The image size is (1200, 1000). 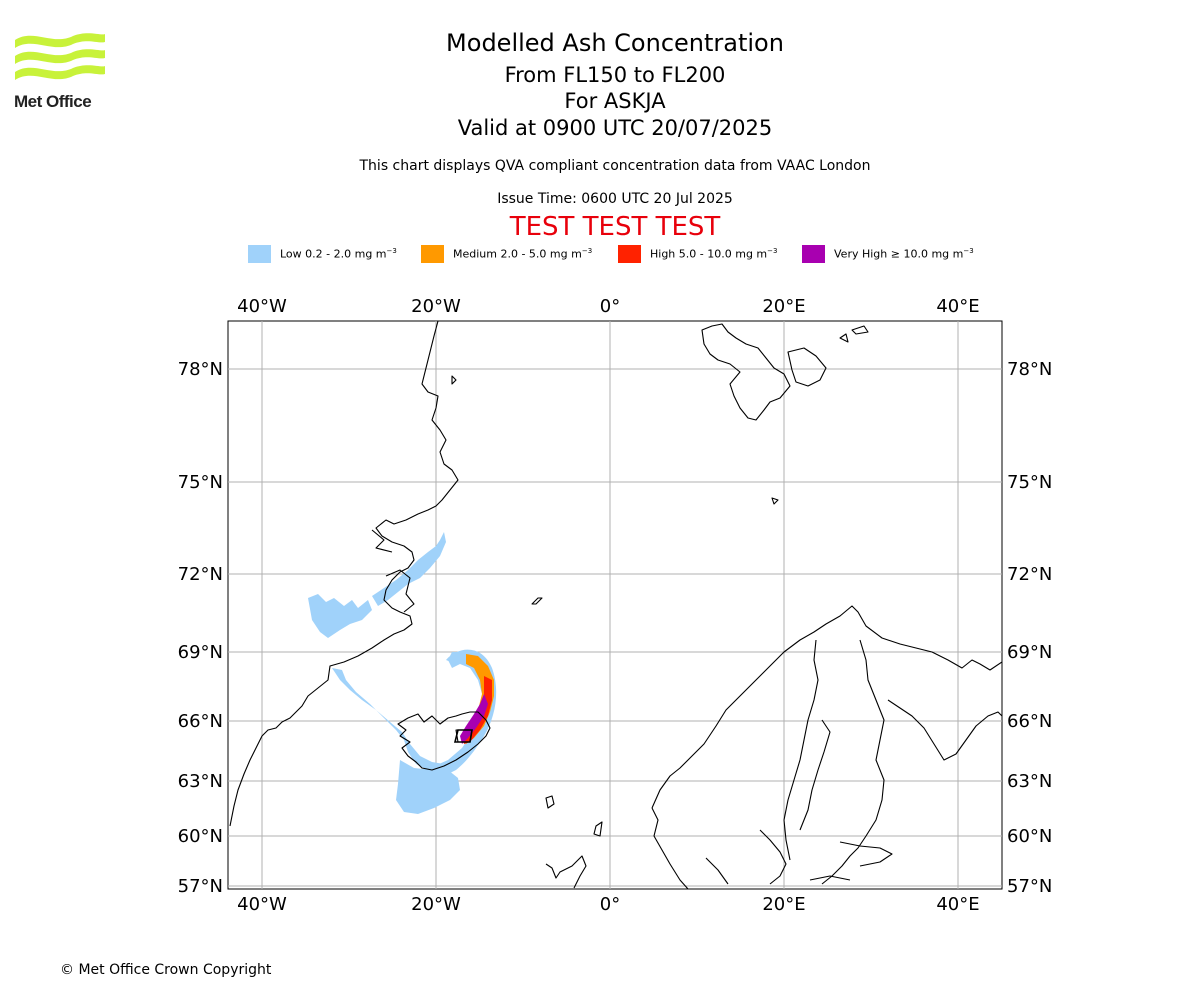 What do you see at coordinates (1029, 781) in the screenshot?
I see `lat-tick-right-6: 63°N` at bounding box center [1029, 781].